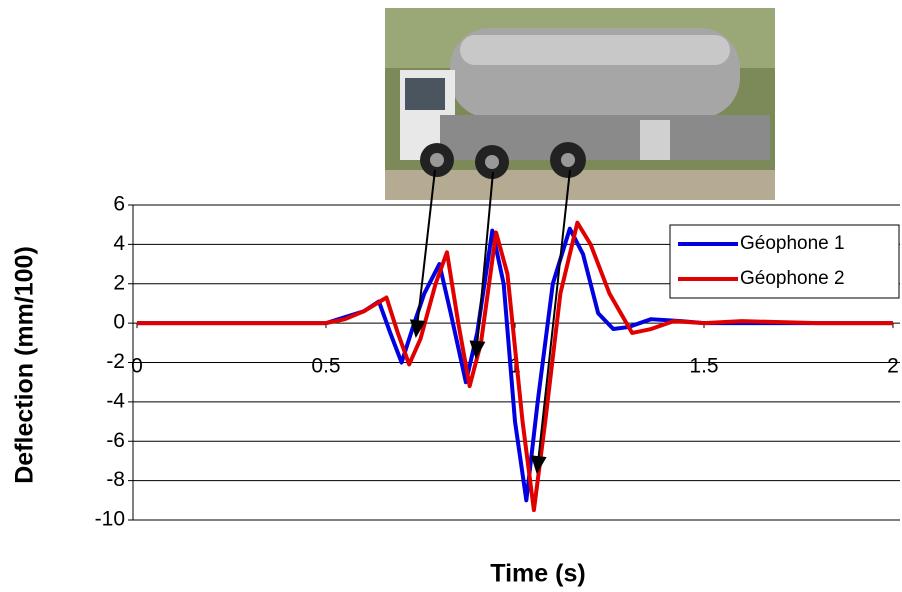 This screenshot has width=902, height=592. I want to click on legend-label: Géophone 1, so click(792, 243).